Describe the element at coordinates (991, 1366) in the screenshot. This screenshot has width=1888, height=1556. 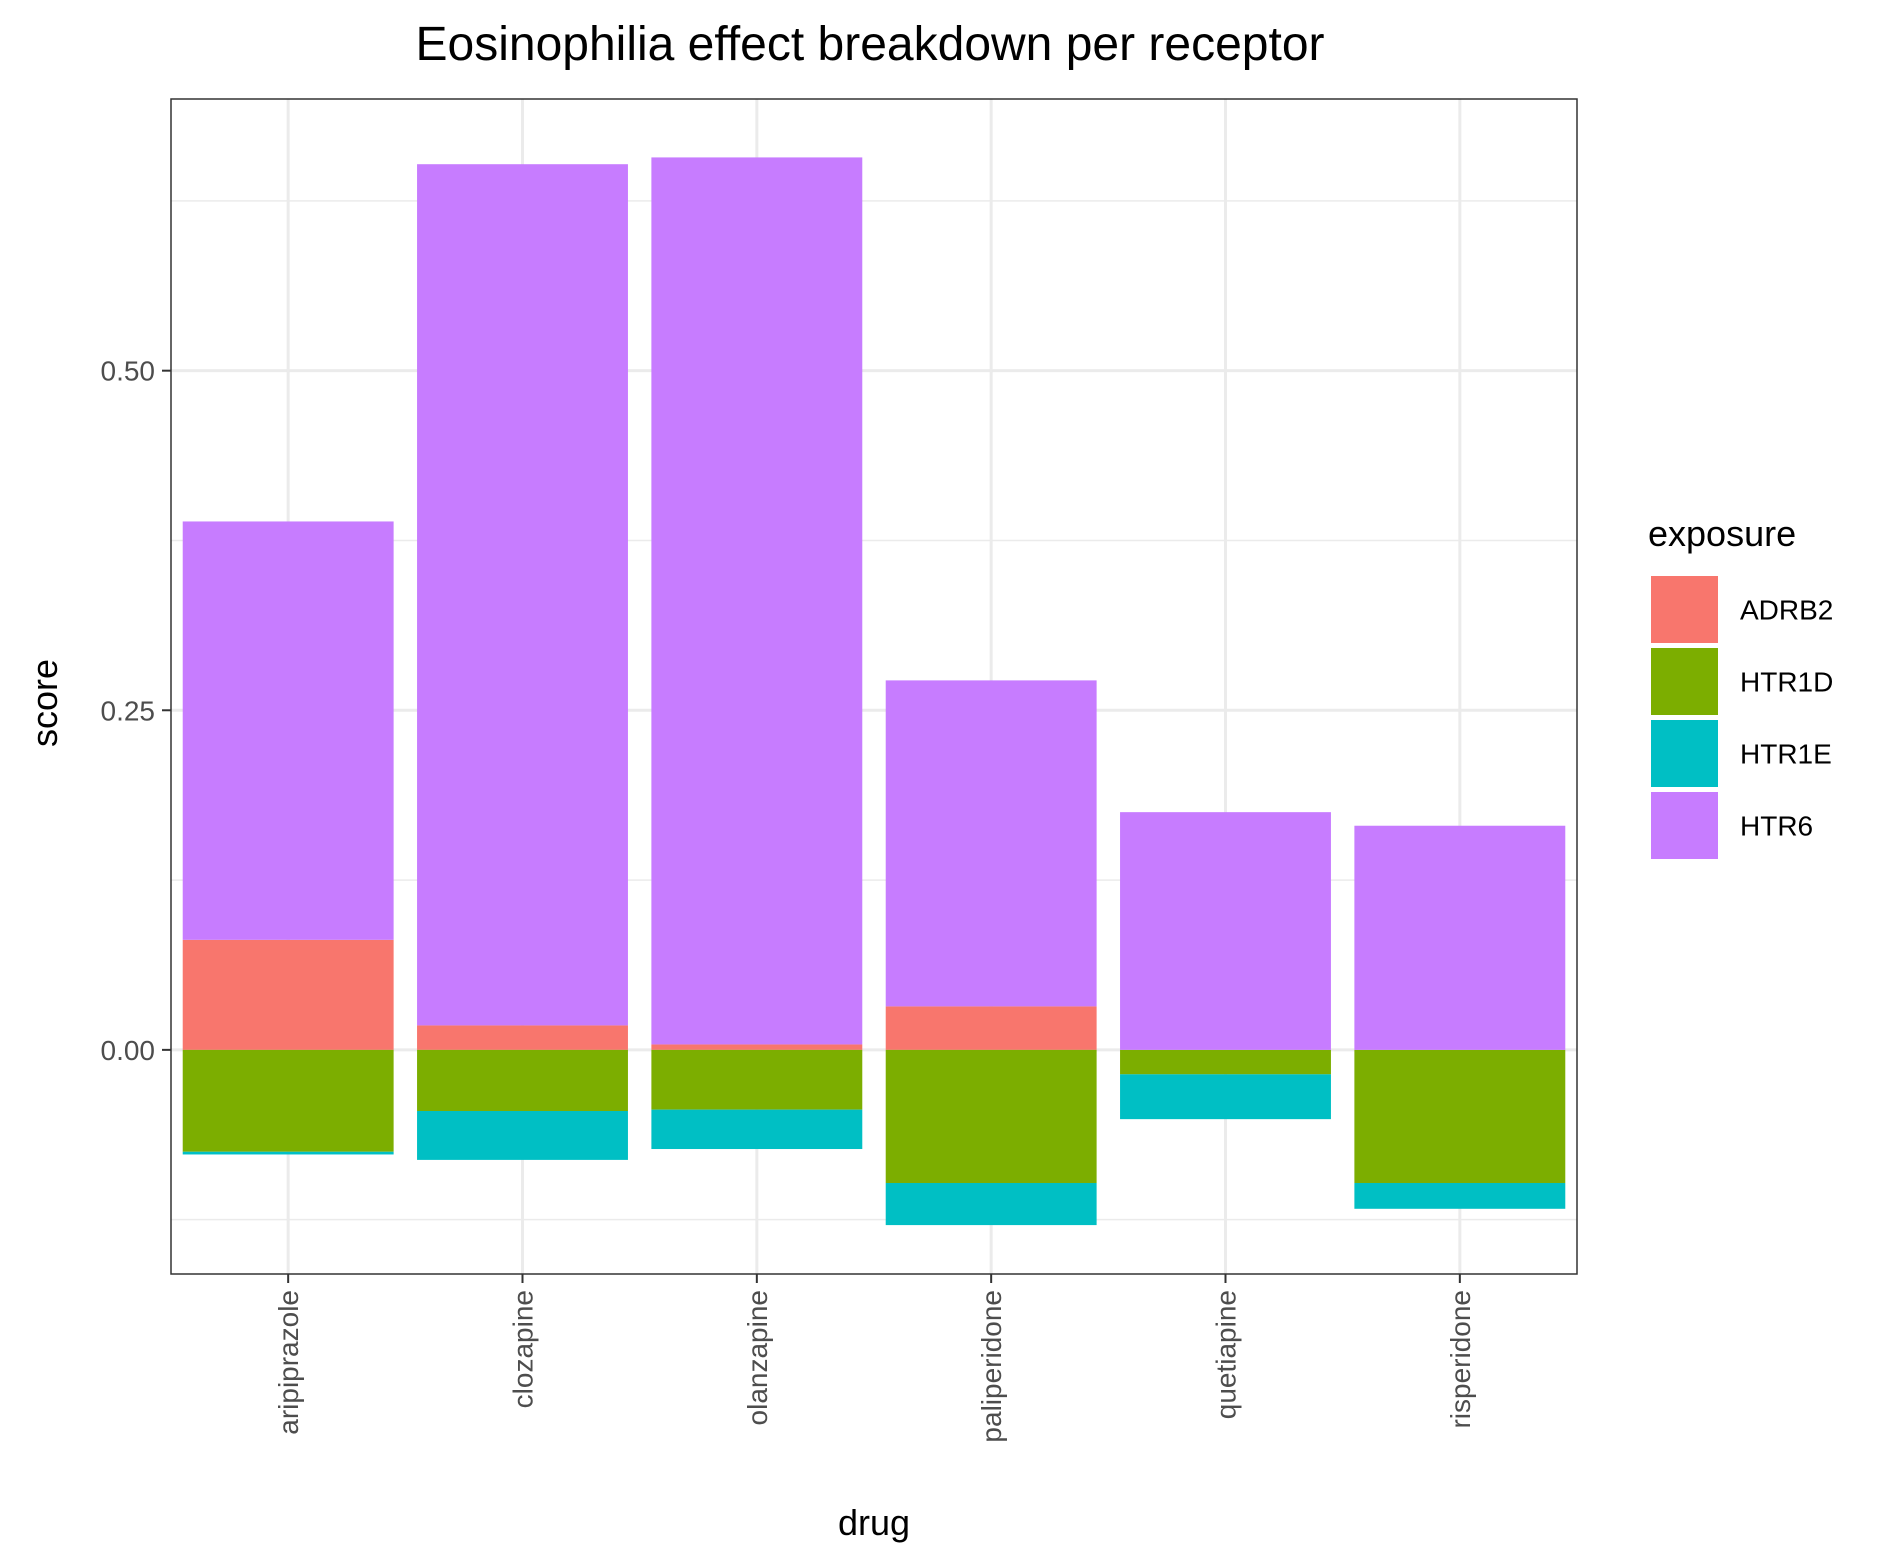
I see `x-tick-label: paliperidone` at that location.